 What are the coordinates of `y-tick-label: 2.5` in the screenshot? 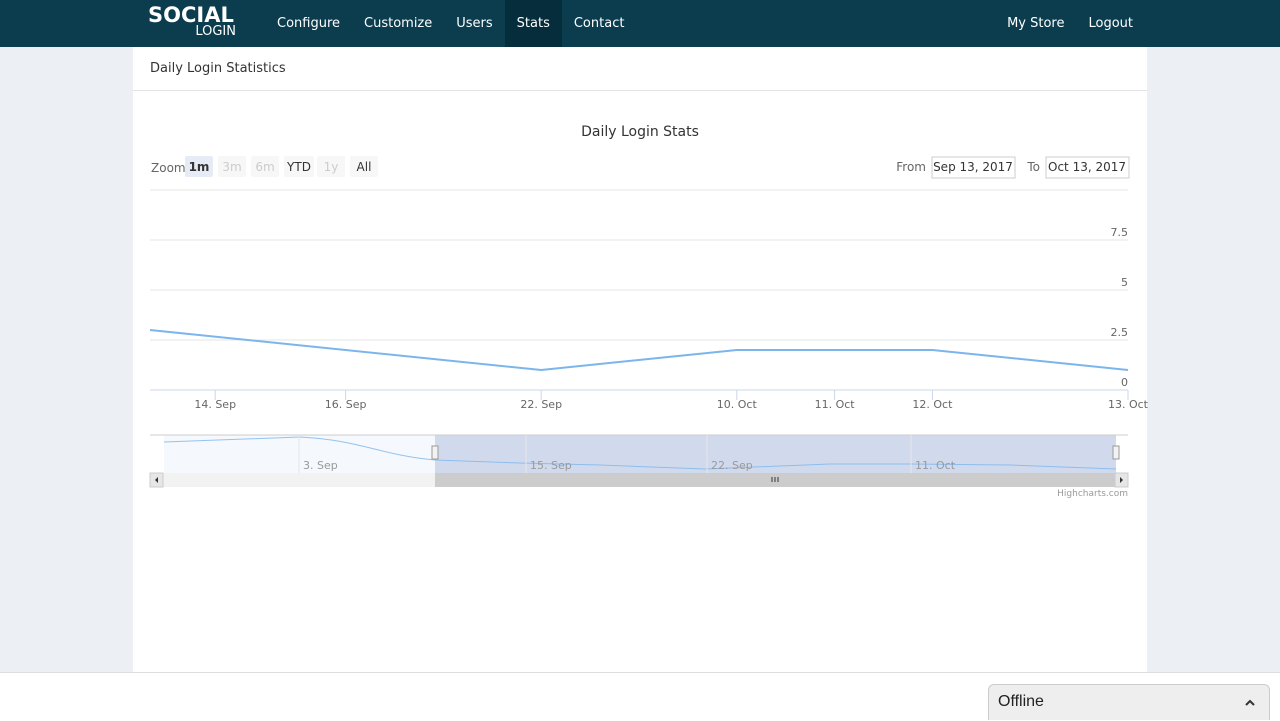 It's located at (1120, 332).